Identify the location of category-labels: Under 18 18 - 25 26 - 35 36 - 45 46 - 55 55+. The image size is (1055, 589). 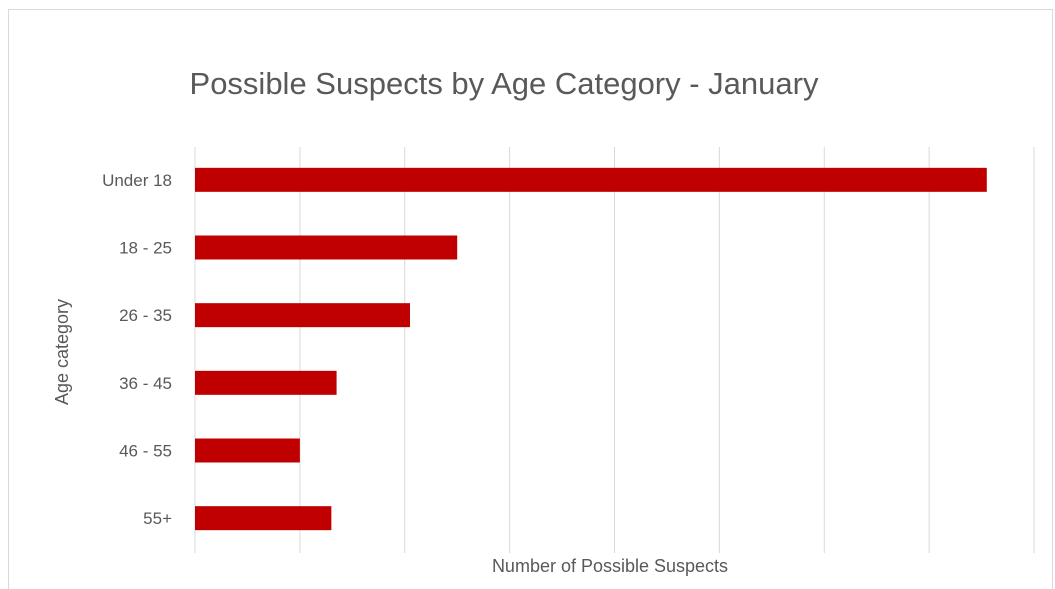
(137, 349).